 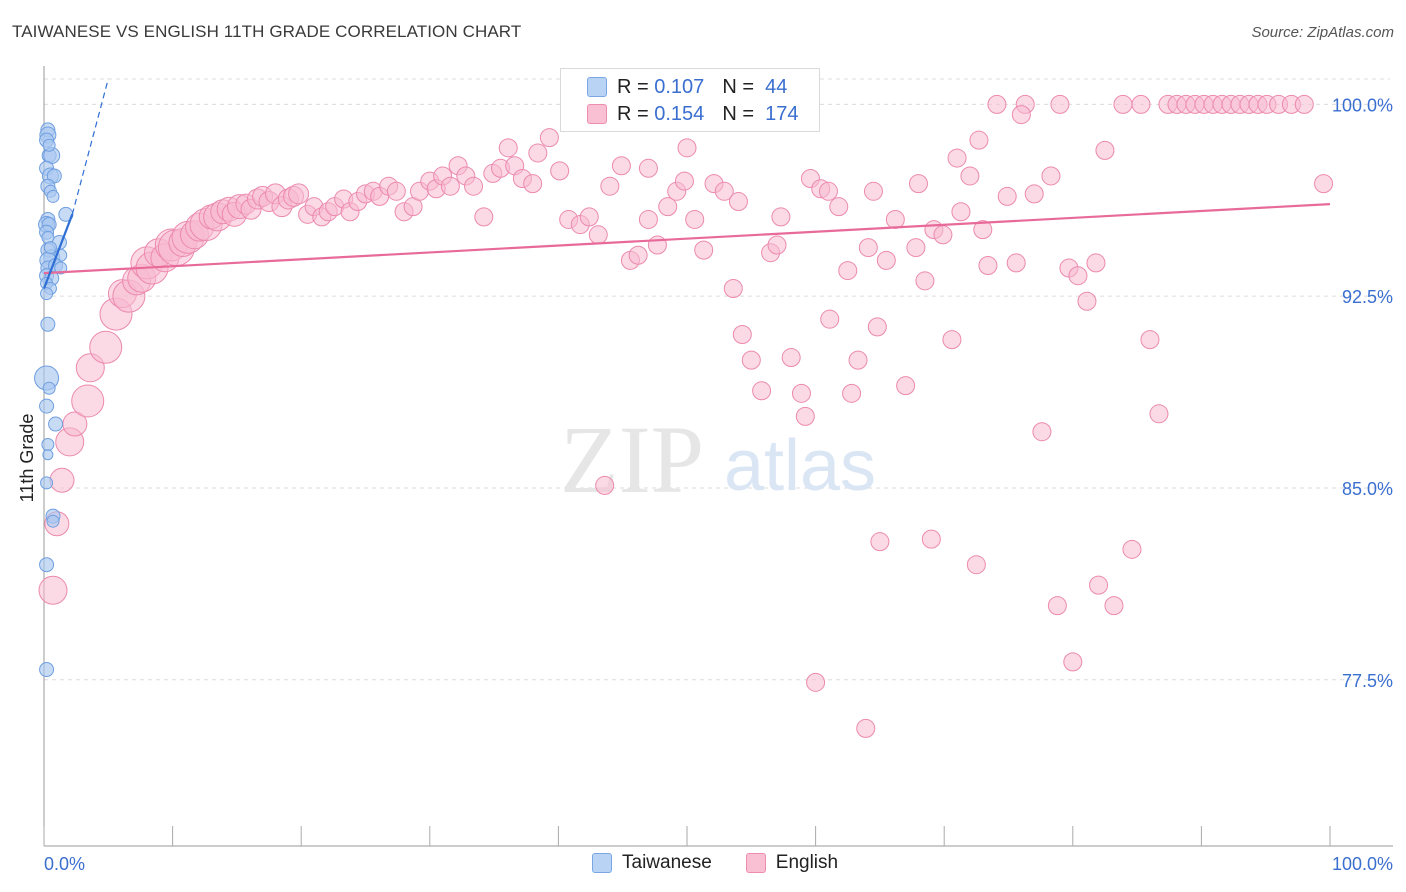 What do you see at coordinates (652, 863) in the screenshot?
I see `legend-item-taiwanese: Taiwanese` at bounding box center [652, 863].